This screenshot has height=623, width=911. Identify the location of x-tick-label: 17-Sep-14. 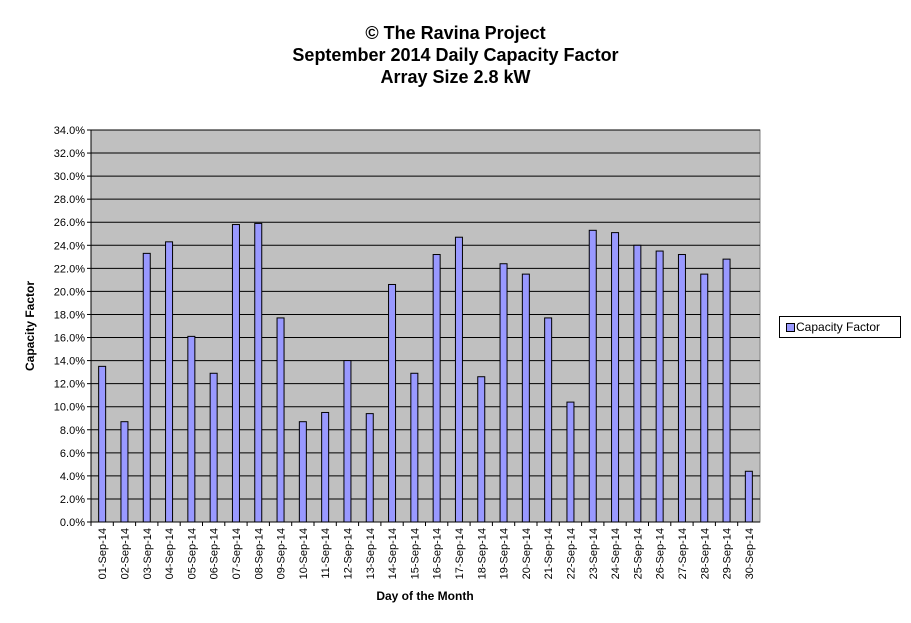
(460, 553).